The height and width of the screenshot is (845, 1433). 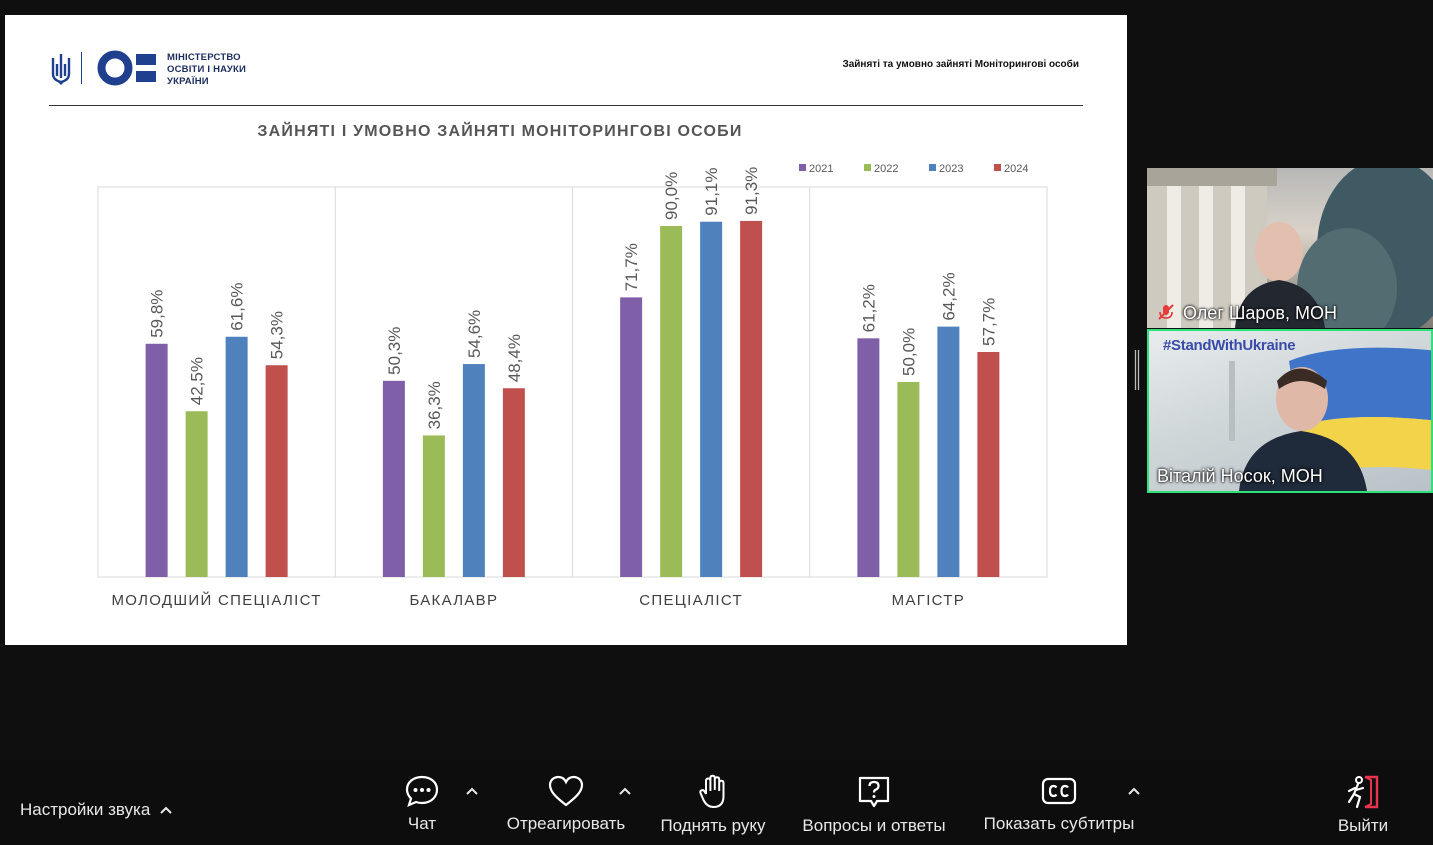 I want to click on hand-icon, so click(x=712, y=791).